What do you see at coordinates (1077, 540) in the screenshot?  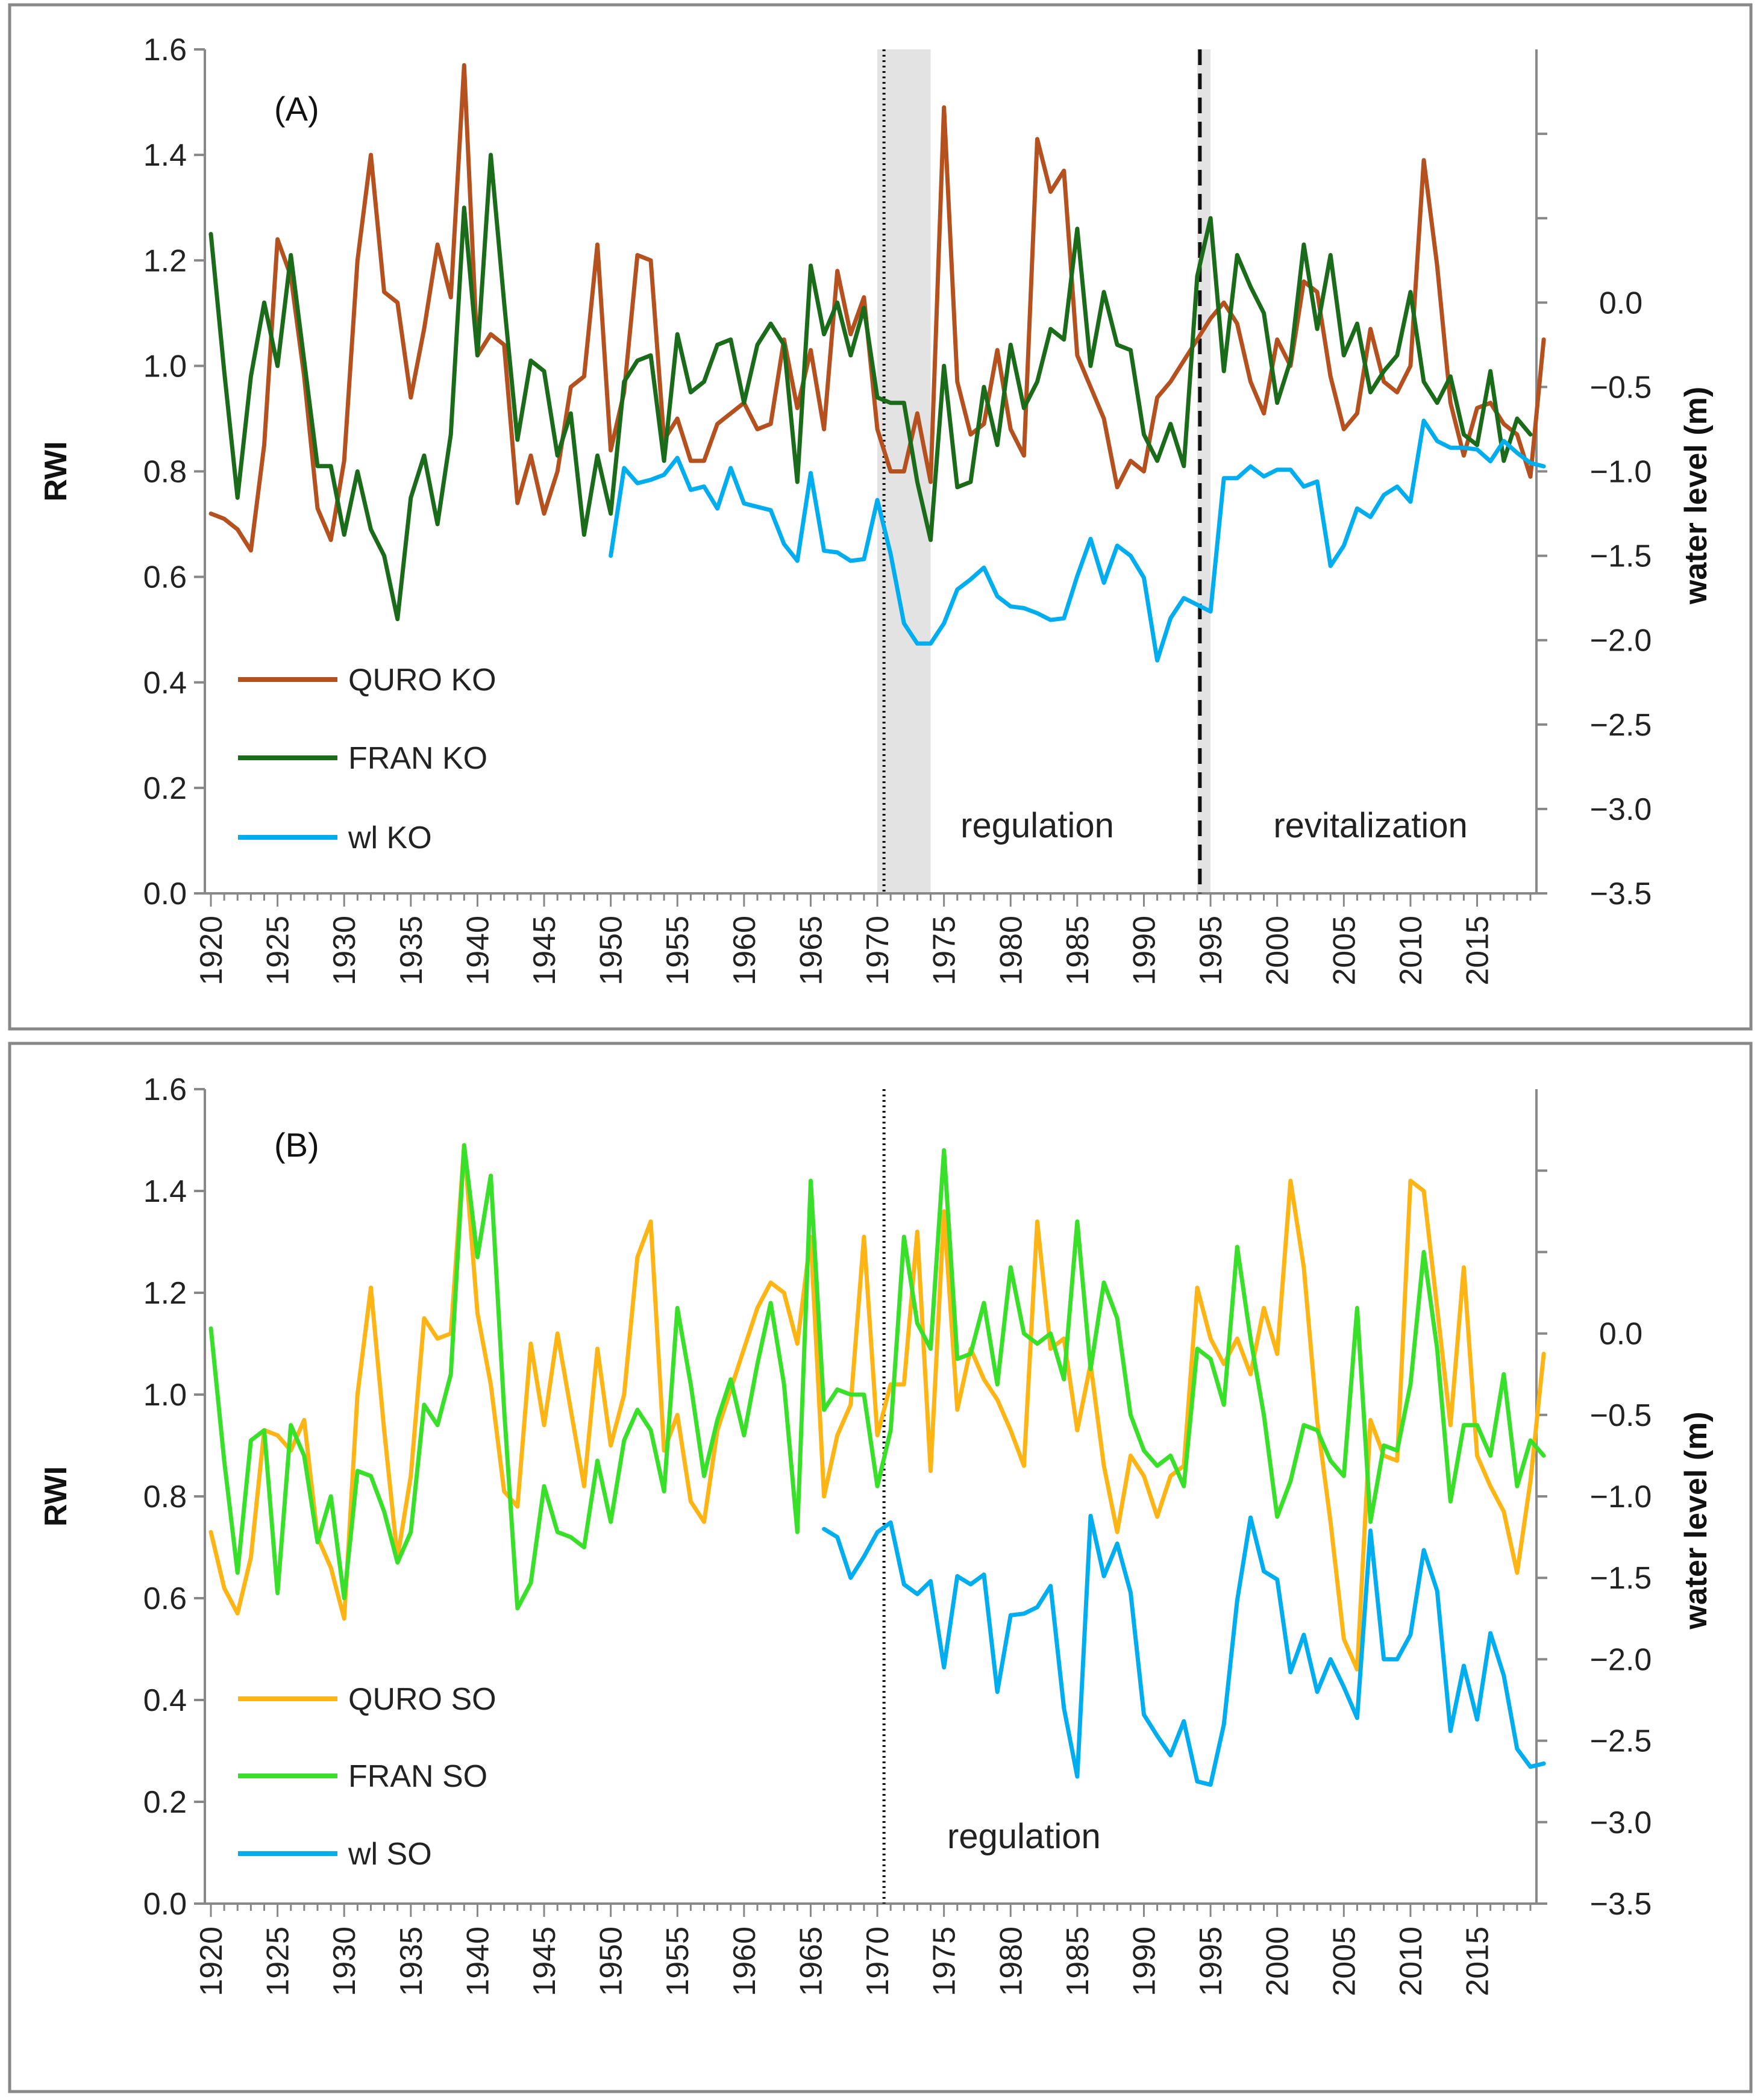 I see `series-line-wl-ko` at bounding box center [1077, 540].